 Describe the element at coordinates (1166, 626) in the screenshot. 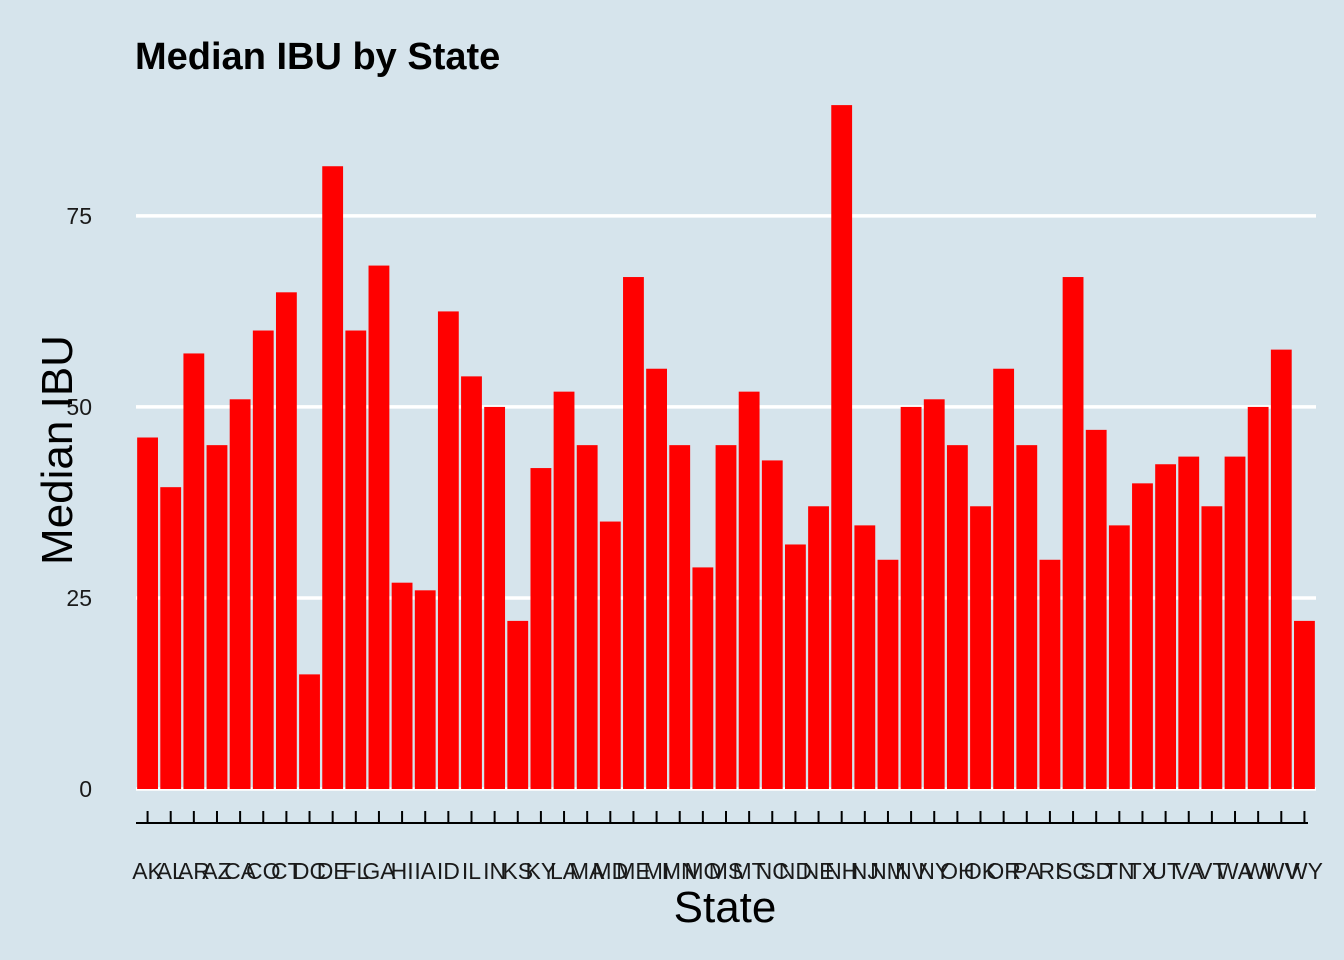

I see `bar-ut` at that location.